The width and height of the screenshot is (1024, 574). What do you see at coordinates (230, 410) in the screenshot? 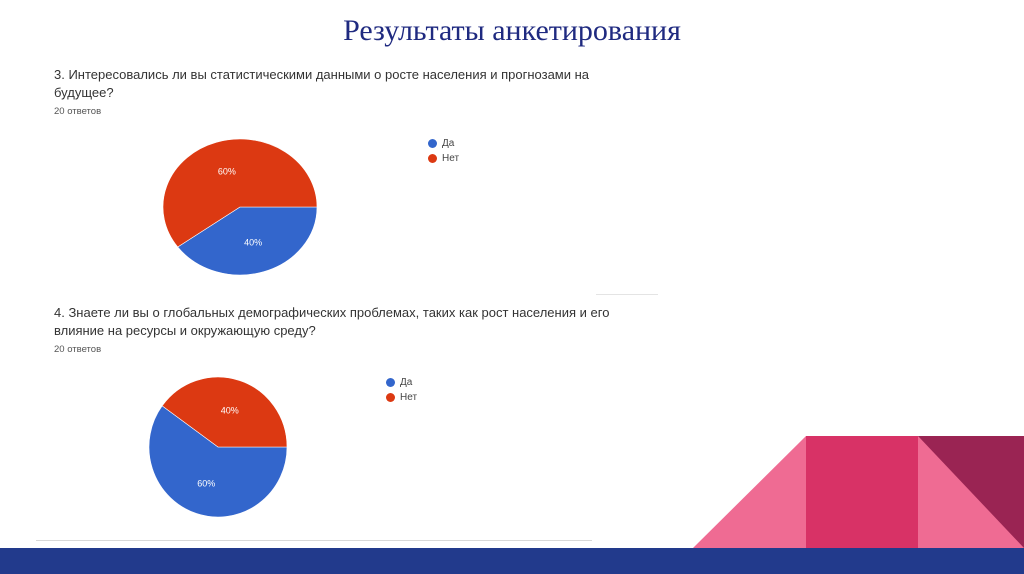
I see `pie-data-label-no: 40%` at bounding box center [230, 410].